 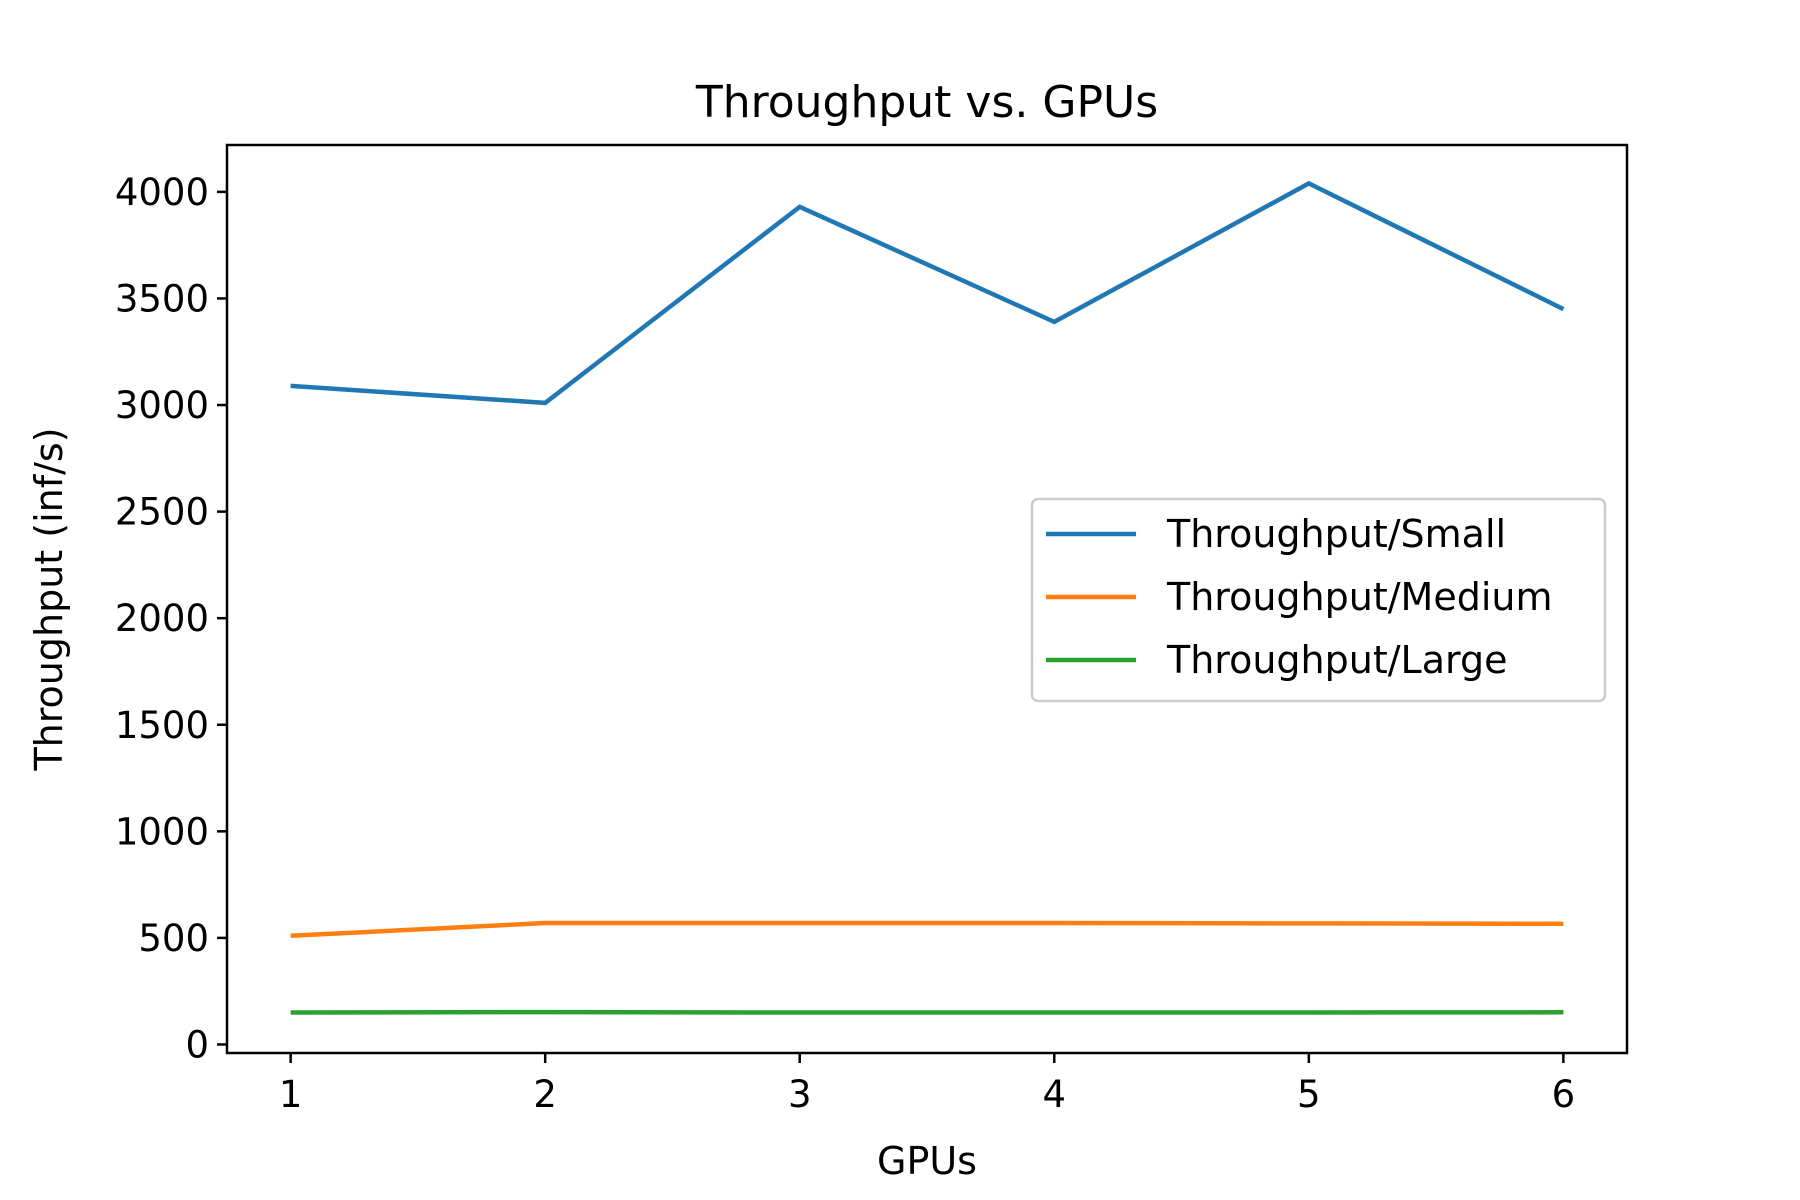 I want to click on y-tick-label: 1500, so click(x=162, y=725).